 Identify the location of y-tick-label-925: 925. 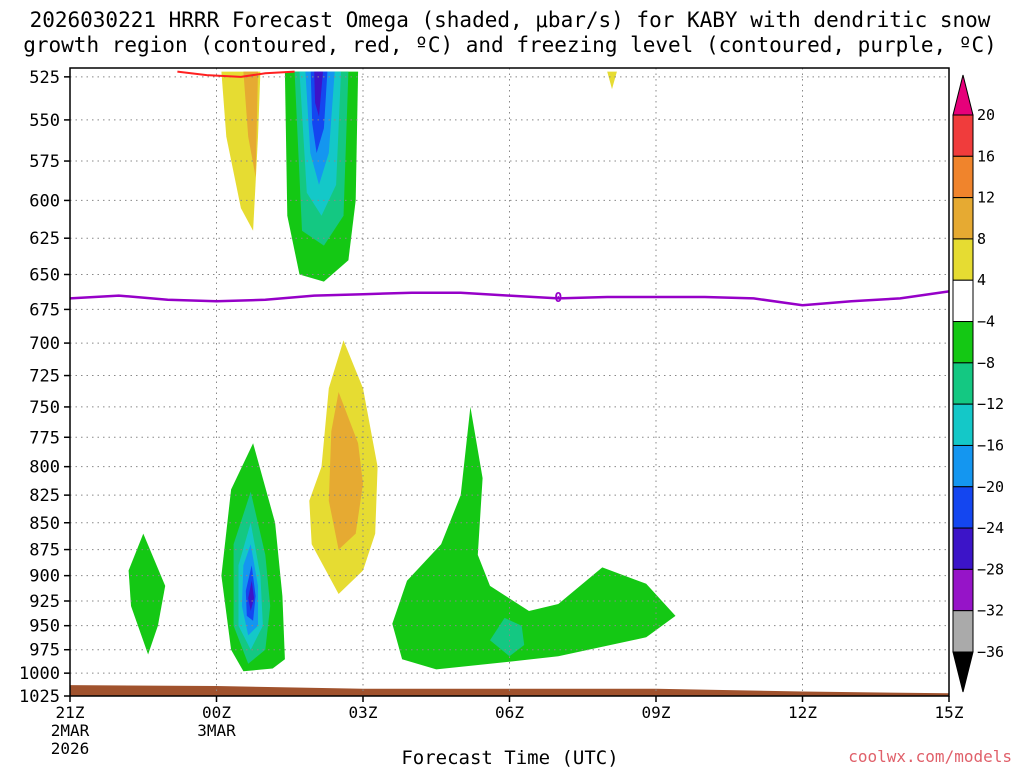
(44, 602).